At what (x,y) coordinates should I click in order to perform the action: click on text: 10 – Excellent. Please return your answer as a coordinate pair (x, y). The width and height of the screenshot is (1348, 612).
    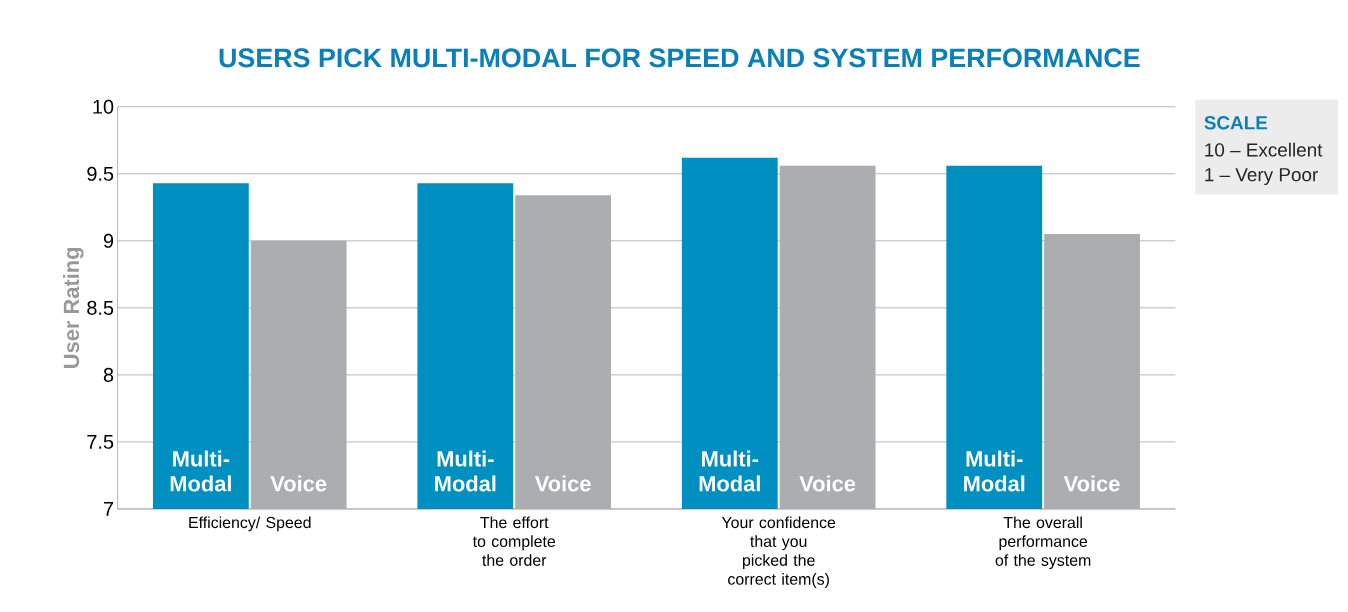
    Looking at the image, I should click on (1264, 149).